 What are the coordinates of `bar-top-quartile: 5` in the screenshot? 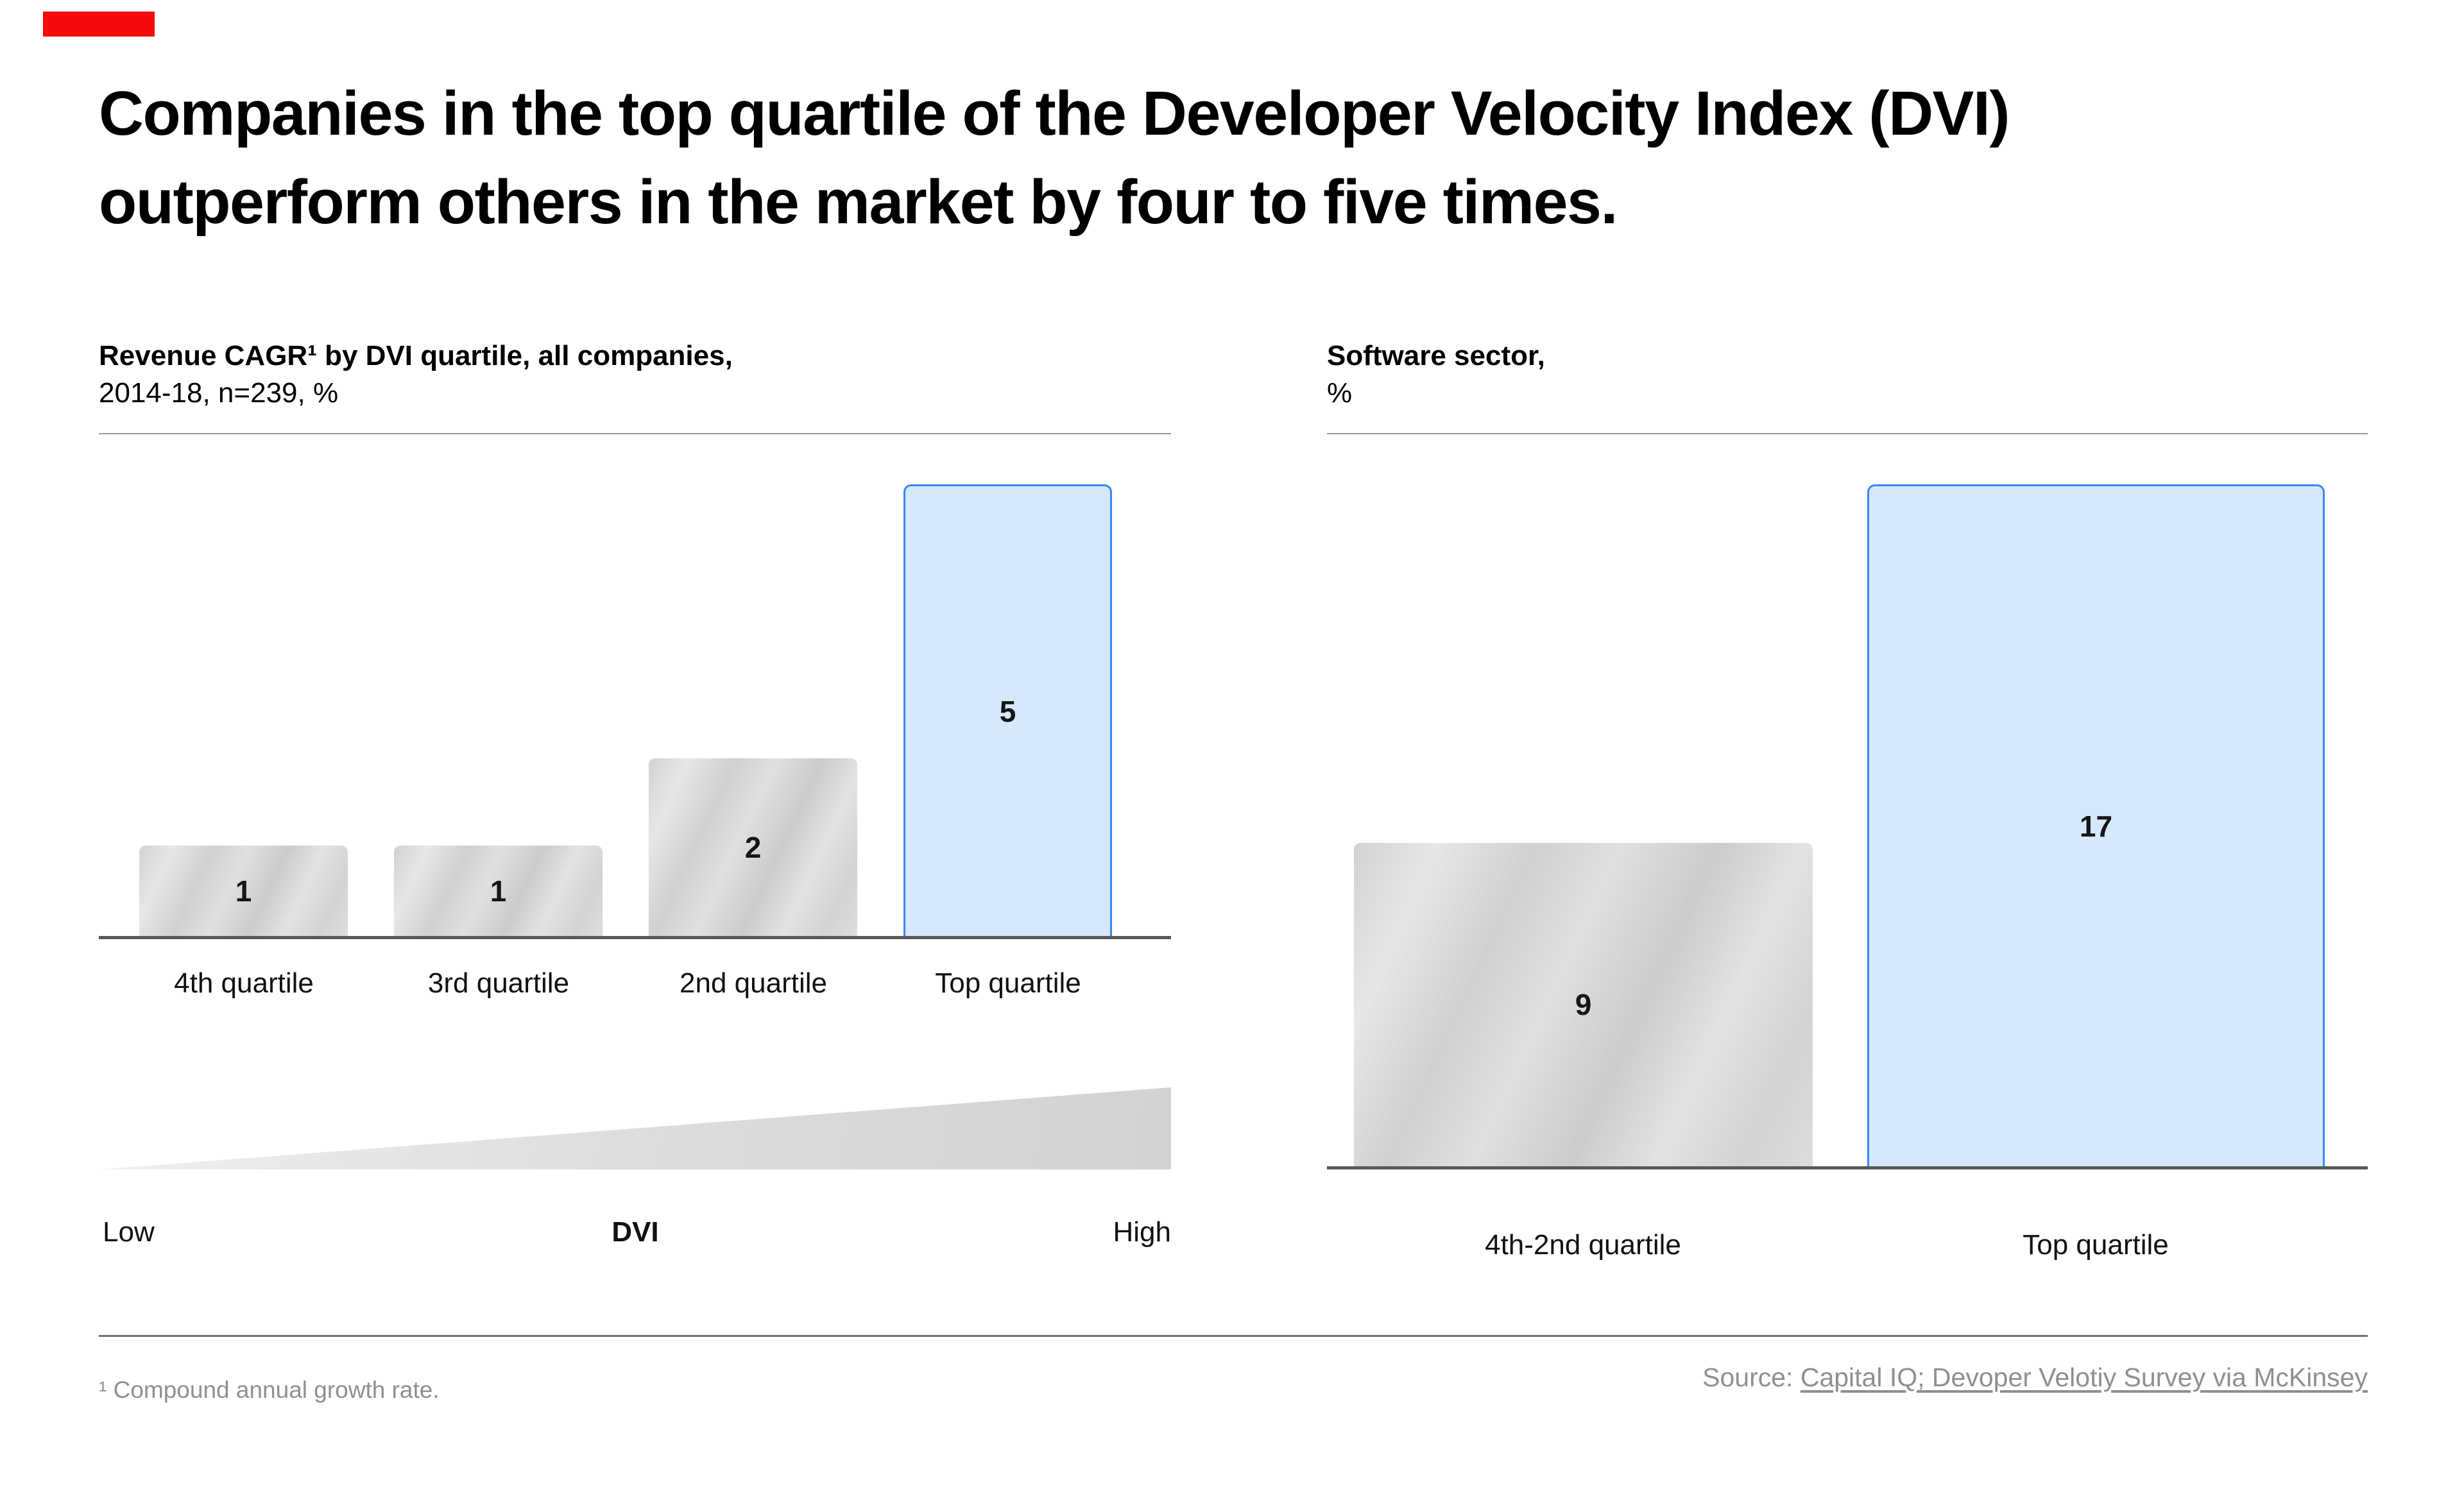 It's located at (1008, 710).